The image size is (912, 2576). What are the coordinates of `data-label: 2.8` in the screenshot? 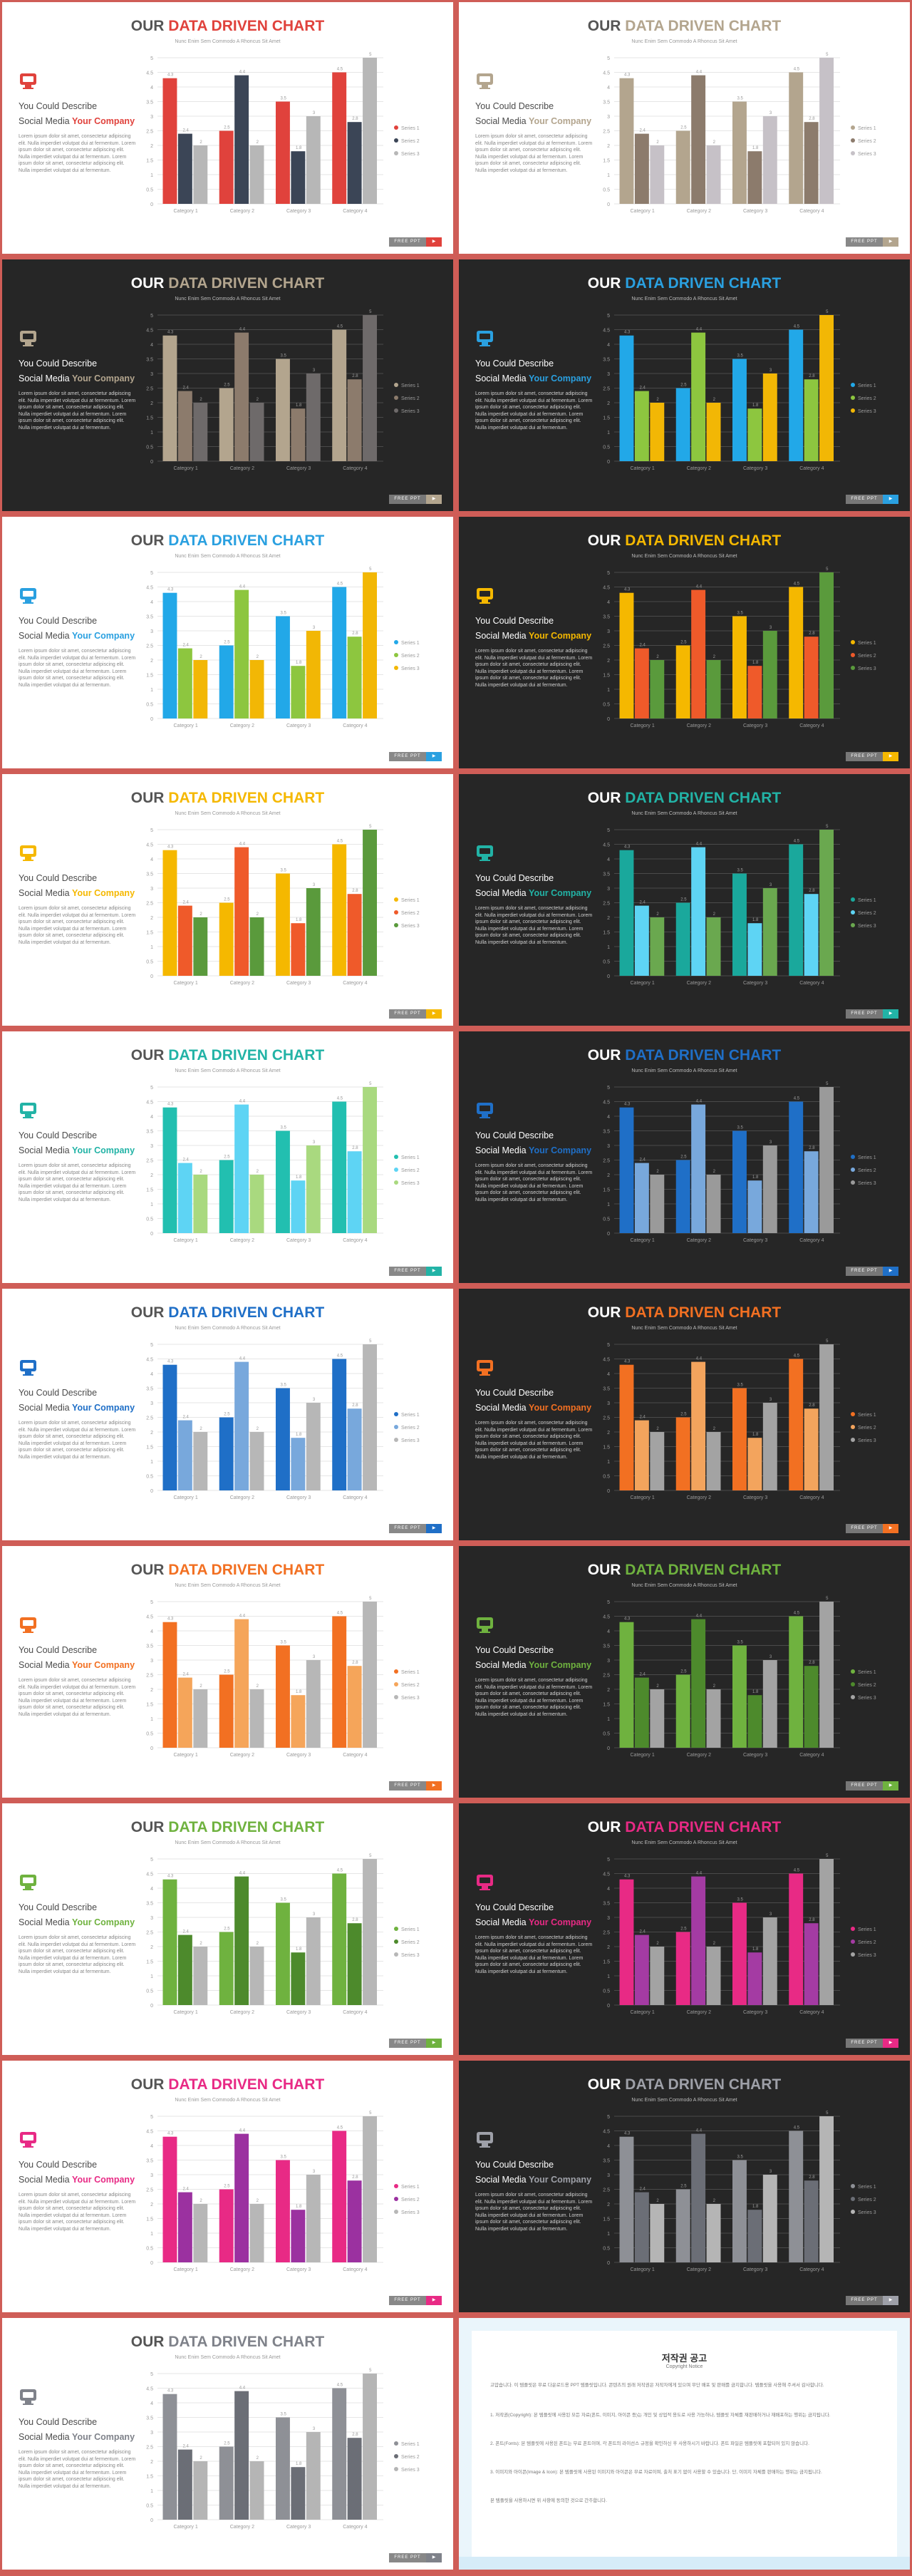 It's located at (355, 1405).